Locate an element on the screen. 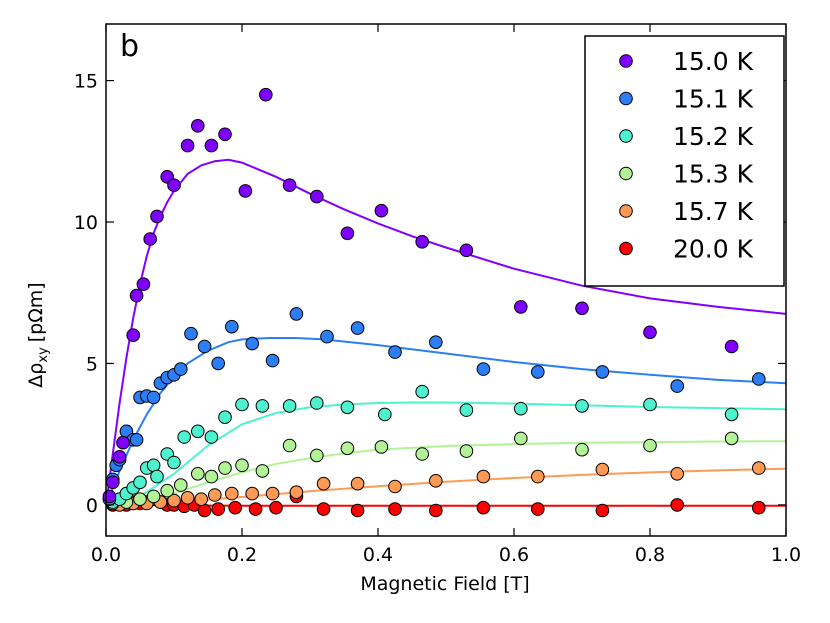  y-axis-title-symbol: Δρ is located at coordinates (36, 375).